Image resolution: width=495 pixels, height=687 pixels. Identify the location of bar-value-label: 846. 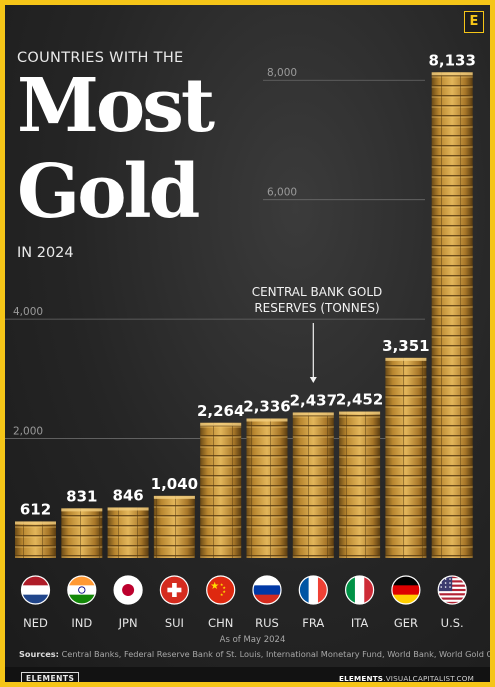
(127, 495).